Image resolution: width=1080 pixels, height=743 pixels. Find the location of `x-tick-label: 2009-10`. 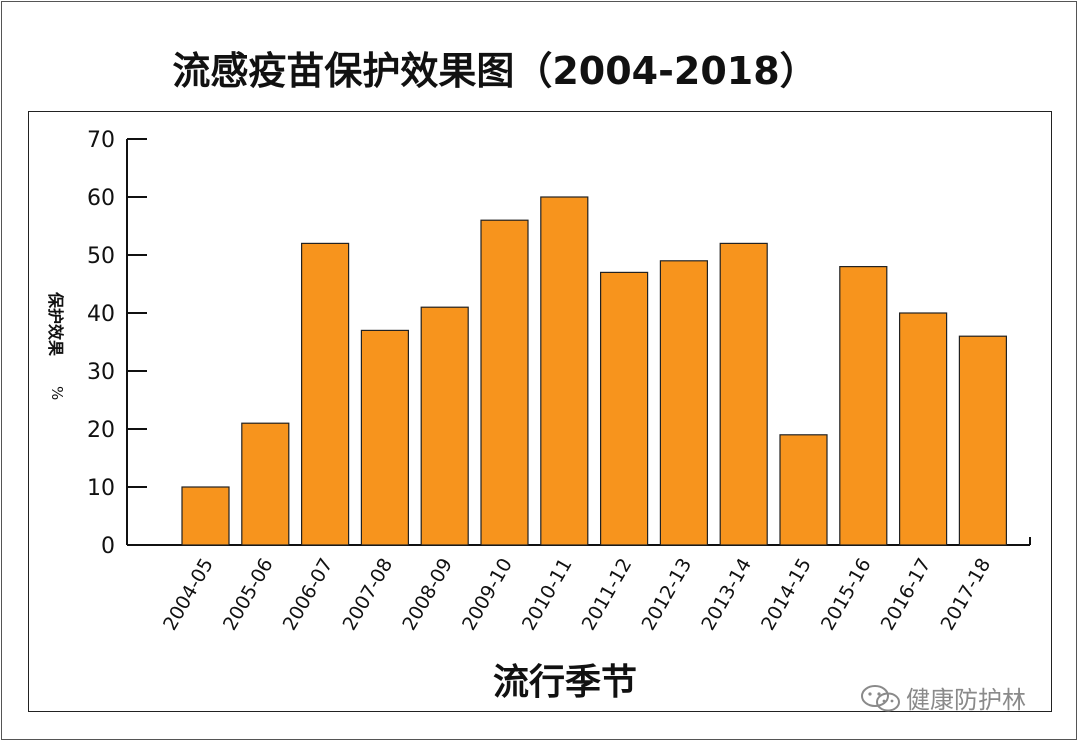

x-tick-label: 2009-10 is located at coordinates (487, 595).